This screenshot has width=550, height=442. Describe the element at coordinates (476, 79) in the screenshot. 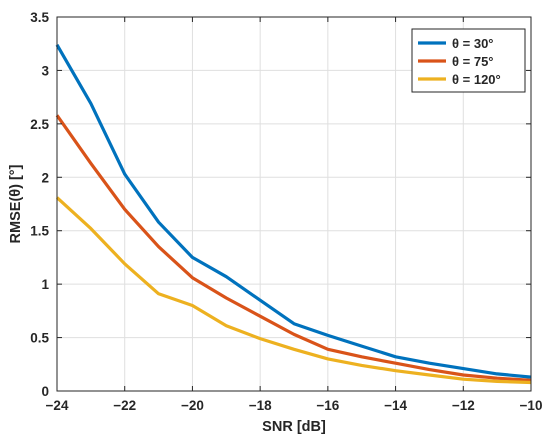

I see `legend-label: θ = 120°` at that location.